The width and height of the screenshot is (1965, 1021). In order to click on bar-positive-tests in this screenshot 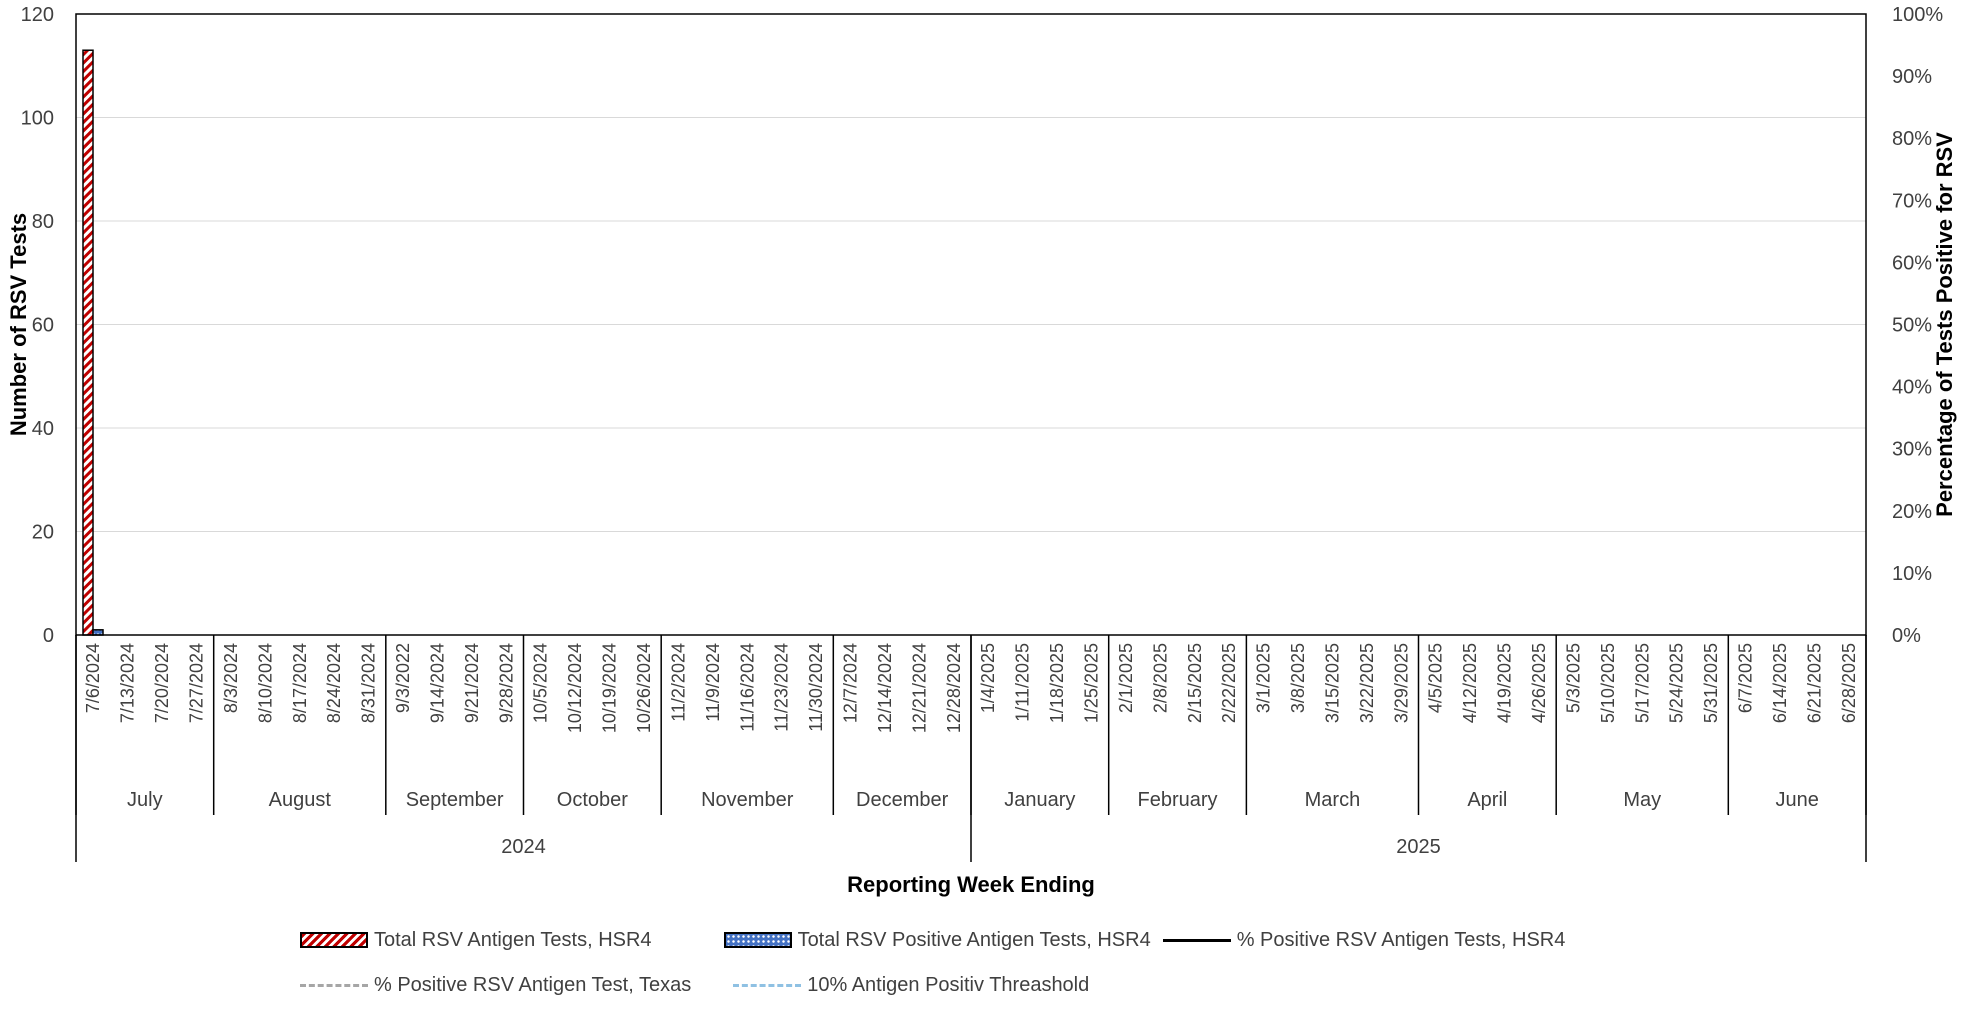, I will do `click(98, 632)`.